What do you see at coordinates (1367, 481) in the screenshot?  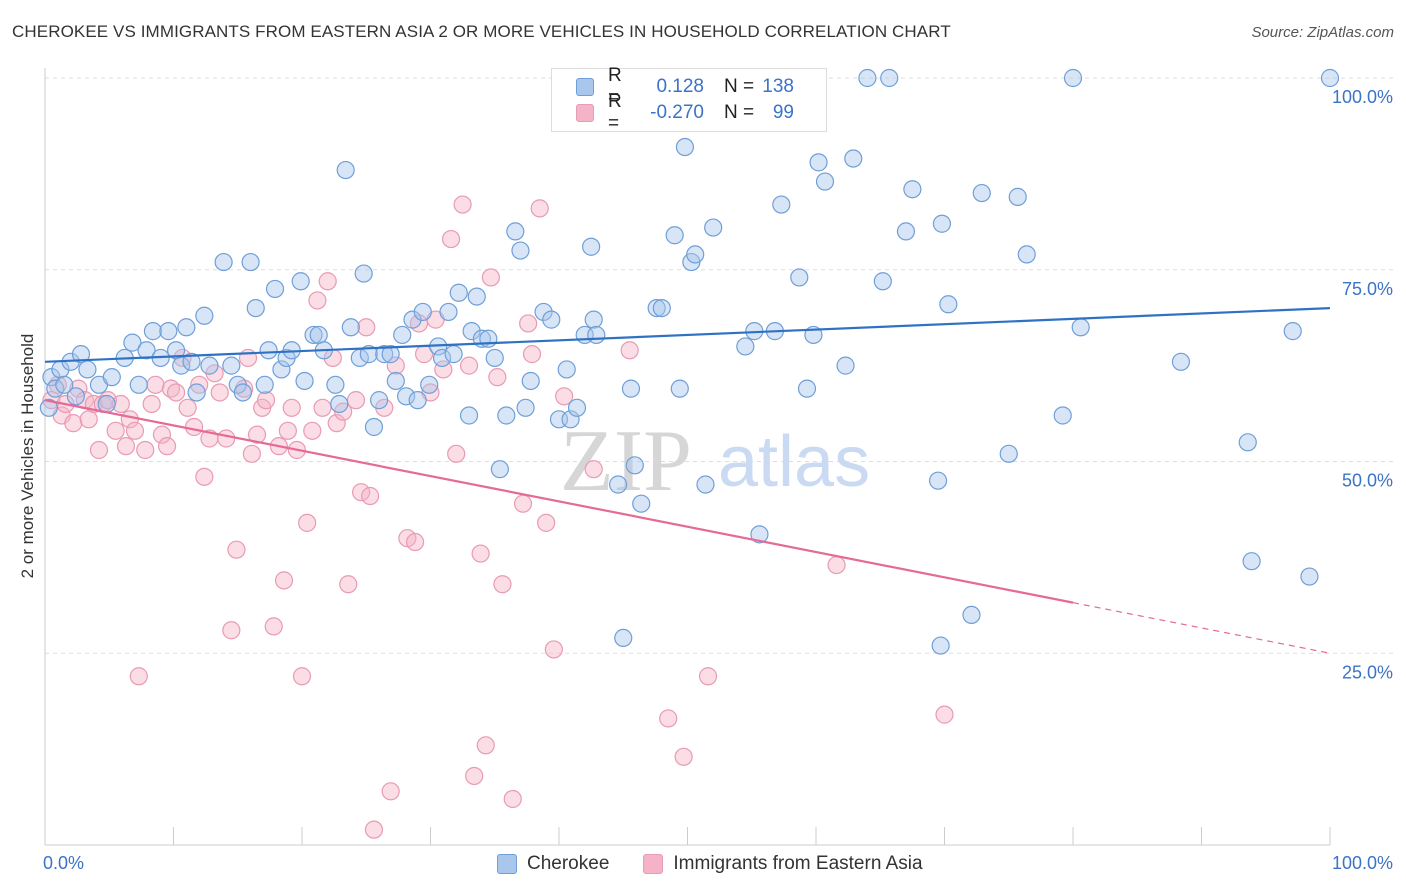 I see `y-tick-label: 50.0%` at bounding box center [1367, 481].